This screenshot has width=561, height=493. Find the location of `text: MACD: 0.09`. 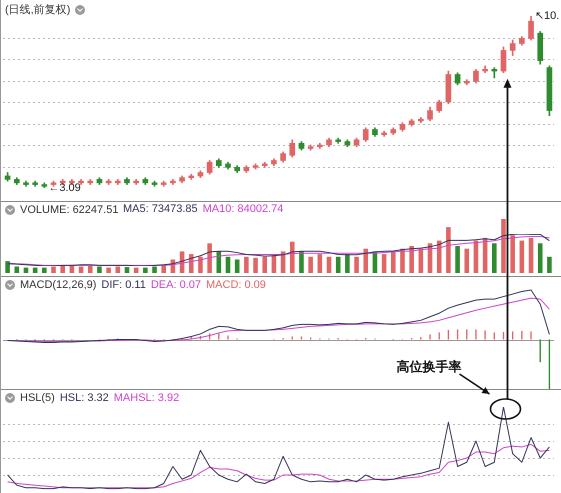

text: MACD: 0.09 is located at coordinates (236, 285).